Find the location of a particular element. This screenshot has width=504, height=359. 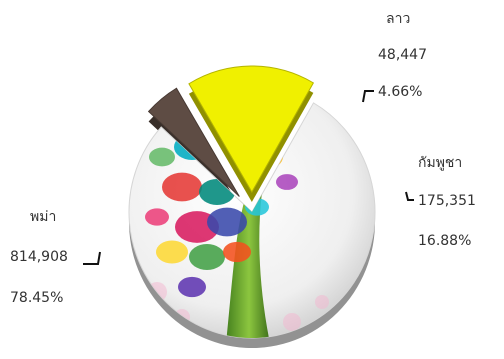

leader-line-cambodia is located at coordinates (409, 196).